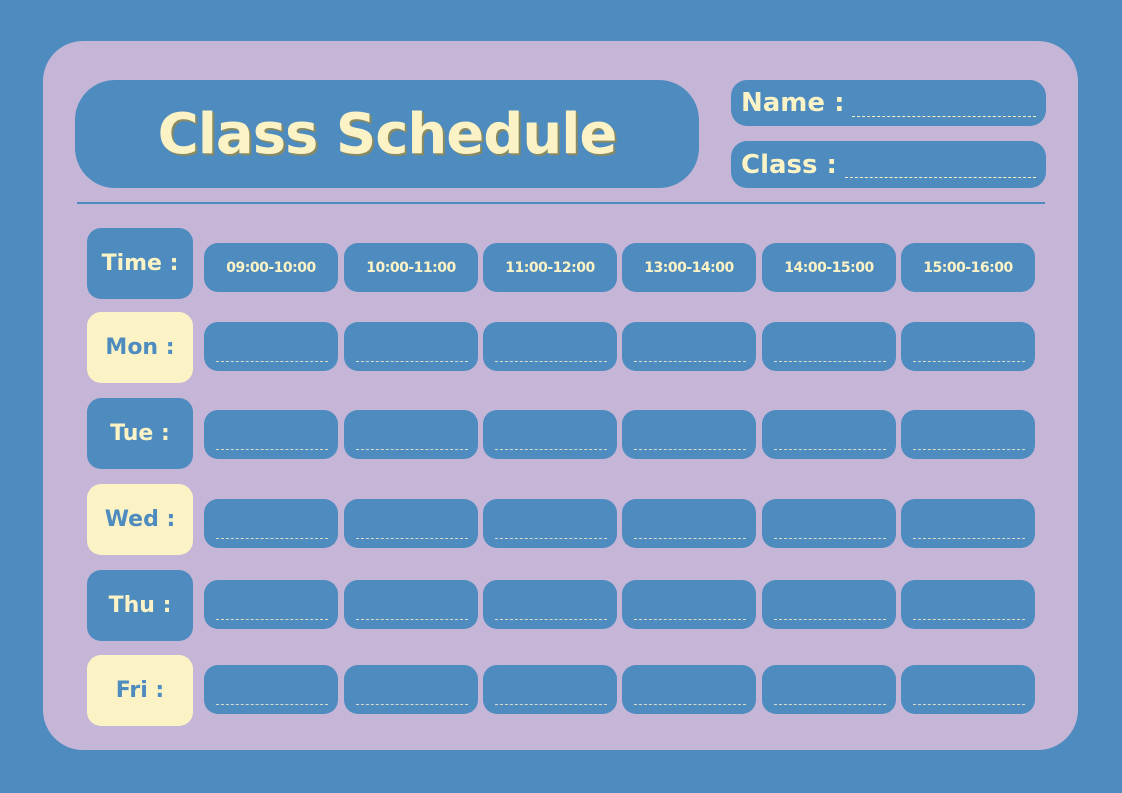  Describe the element at coordinates (140, 433) in the screenshot. I see `day-label: Tue :` at that location.